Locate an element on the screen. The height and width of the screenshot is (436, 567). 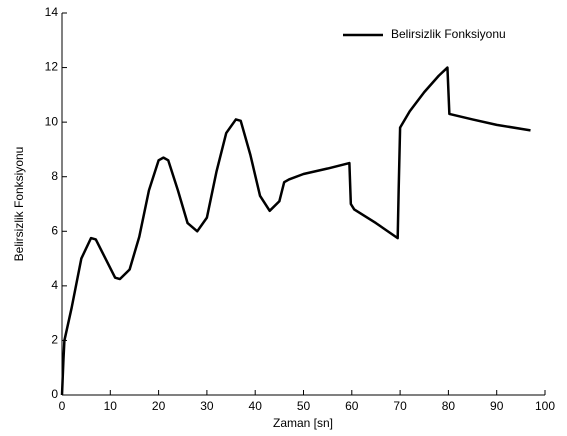
y-tick-label: 6 is located at coordinates (54, 230).